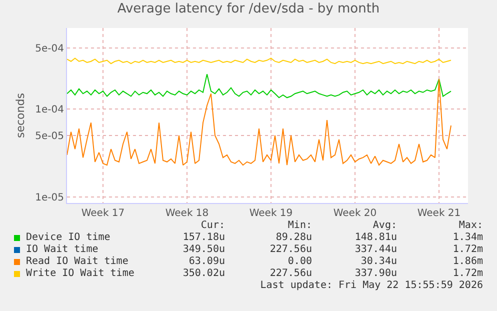  Describe the element at coordinates (62, 250) in the screenshot. I see `legend-label: IO Wait time` at that location.